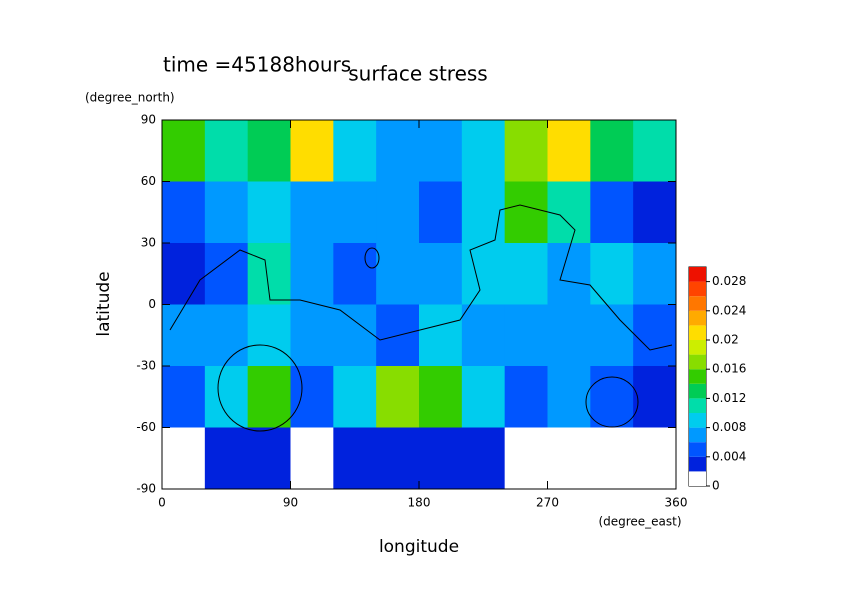  I want to click on x-tick-label: 270, so click(547, 503).